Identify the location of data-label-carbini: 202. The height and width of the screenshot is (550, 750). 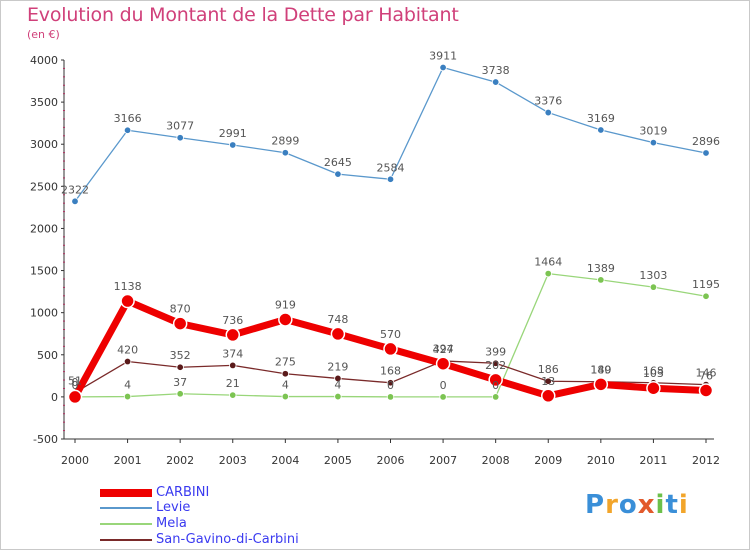
(495, 365).